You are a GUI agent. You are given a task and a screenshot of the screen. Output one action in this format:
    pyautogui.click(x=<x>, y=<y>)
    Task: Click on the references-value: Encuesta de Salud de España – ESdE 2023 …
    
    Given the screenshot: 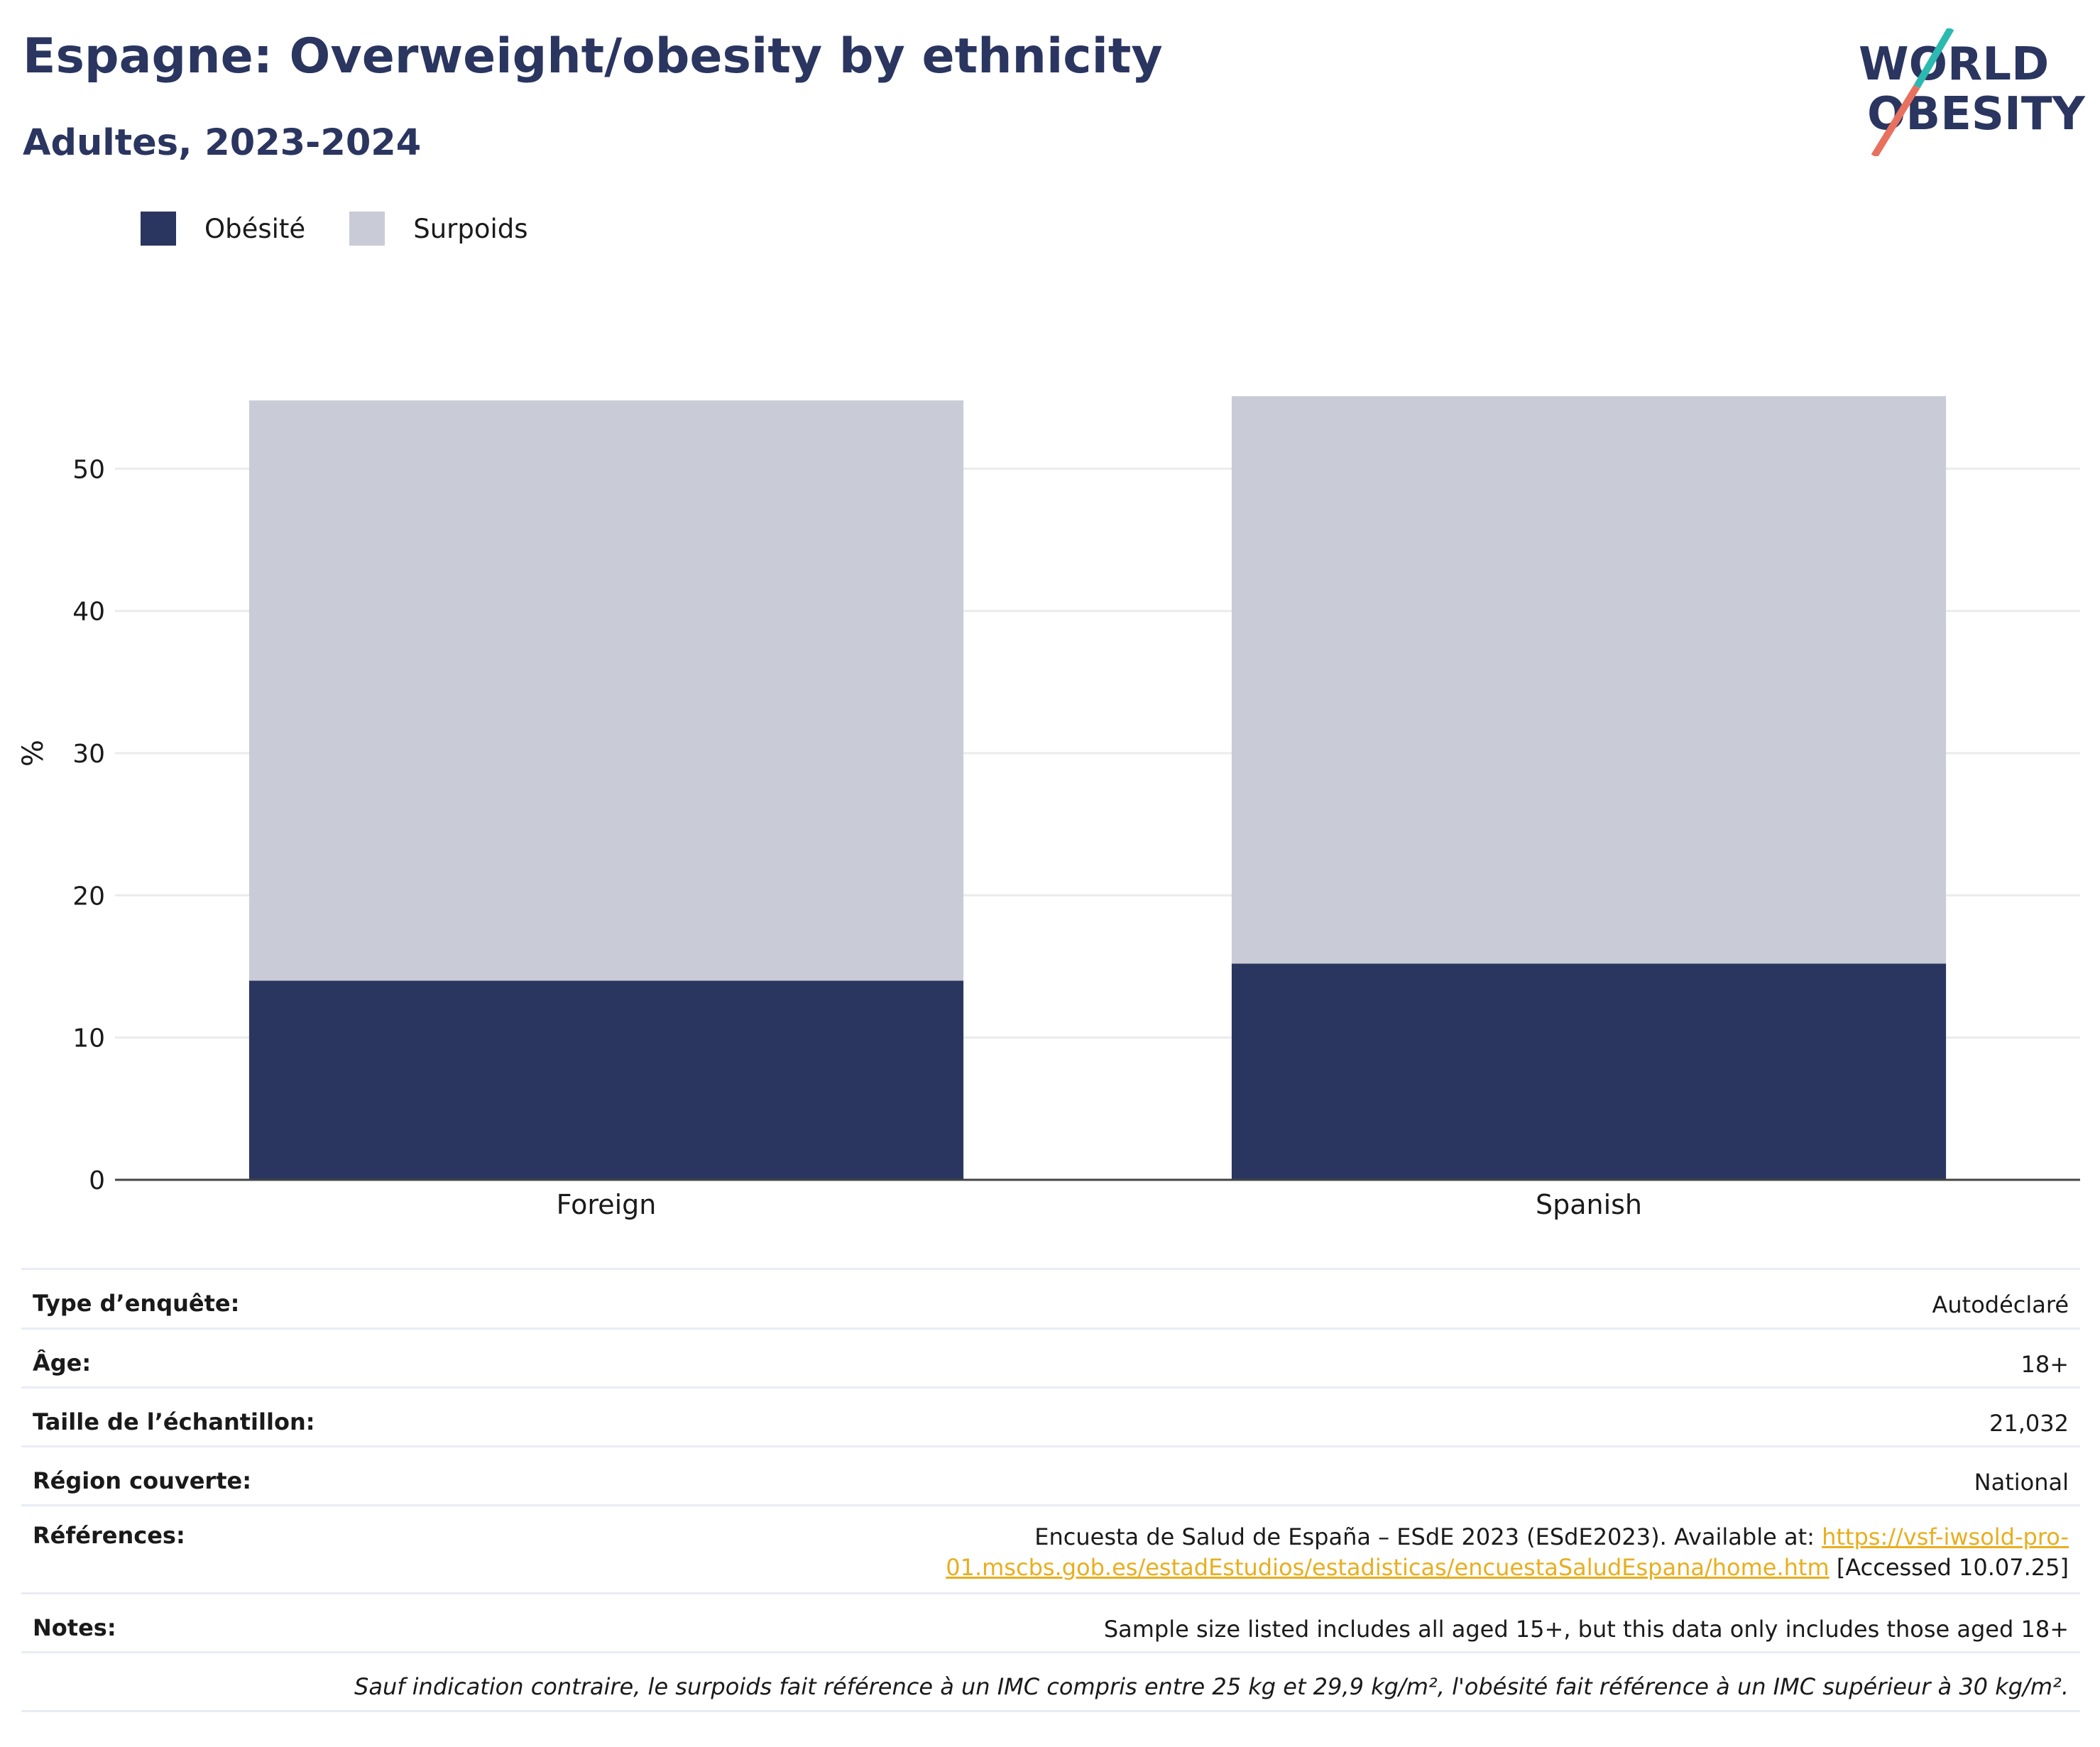 What is the action you would take?
    pyautogui.click(x=1507, y=1552)
    